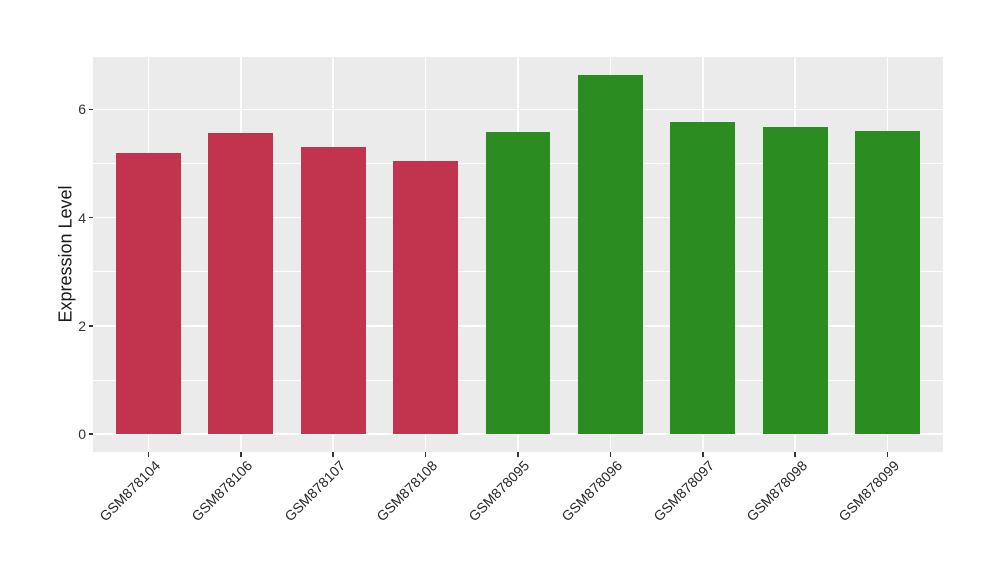 The height and width of the screenshot is (580, 1000). What do you see at coordinates (869, 491) in the screenshot?
I see `x-tick-label: GSM878099` at bounding box center [869, 491].